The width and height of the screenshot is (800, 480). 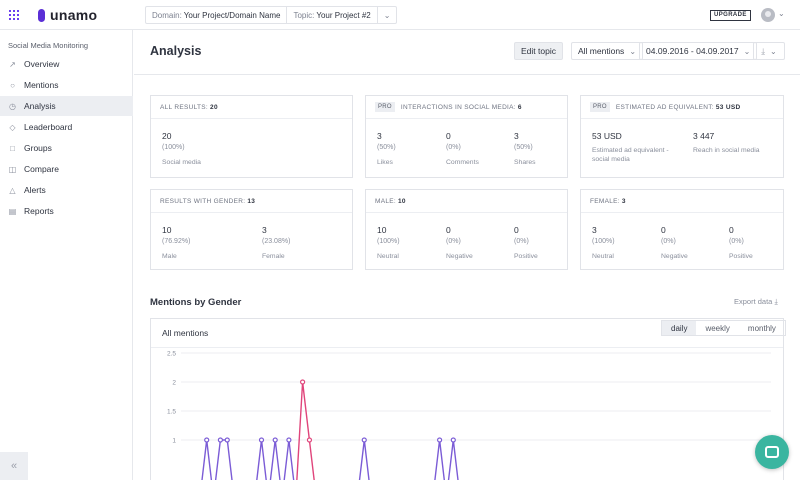 I want to click on topic-dropdown-button: ⌄, so click(x=386, y=15).